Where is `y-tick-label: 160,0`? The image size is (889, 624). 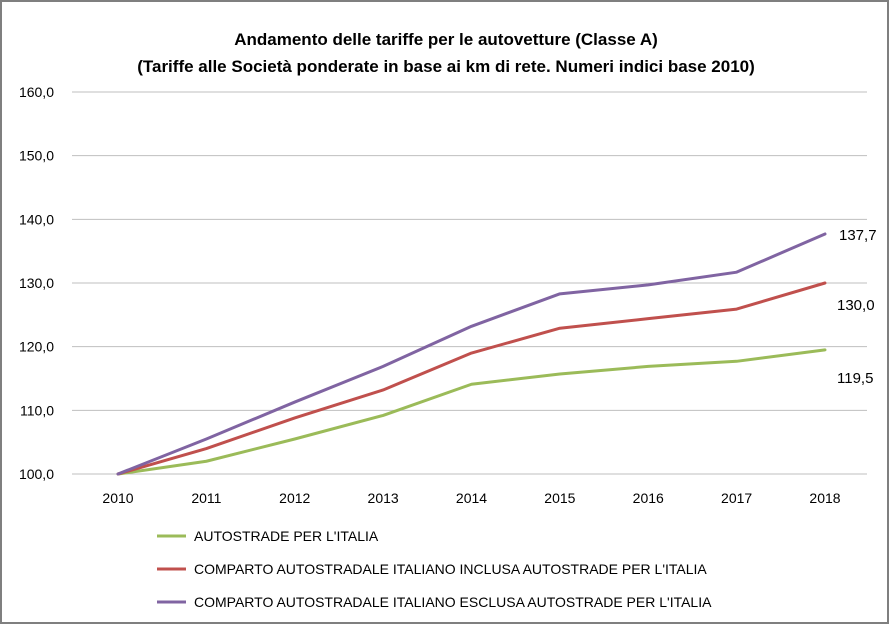 y-tick-label: 160,0 is located at coordinates (36, 92).